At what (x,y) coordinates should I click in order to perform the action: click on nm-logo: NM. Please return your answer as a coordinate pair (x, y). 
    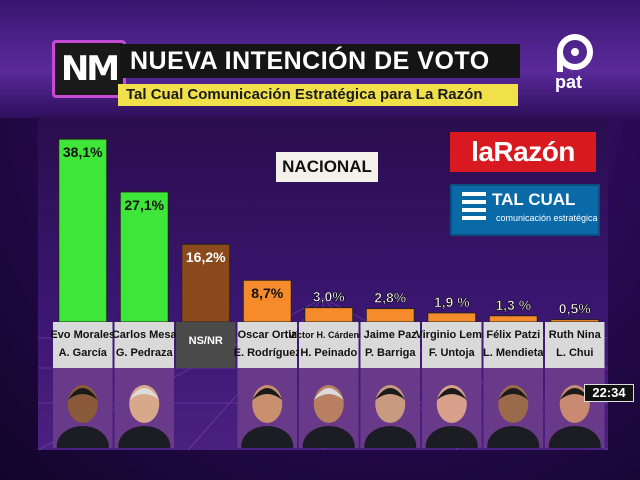
    Looking at the image, I should click on (89, 69).